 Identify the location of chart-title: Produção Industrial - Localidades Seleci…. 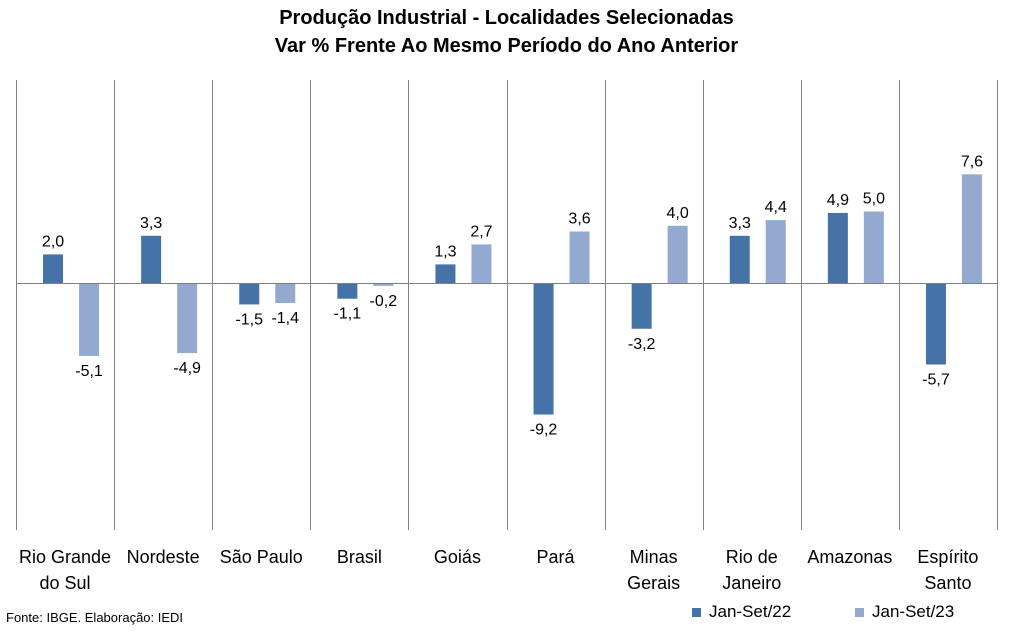
(506, 18).